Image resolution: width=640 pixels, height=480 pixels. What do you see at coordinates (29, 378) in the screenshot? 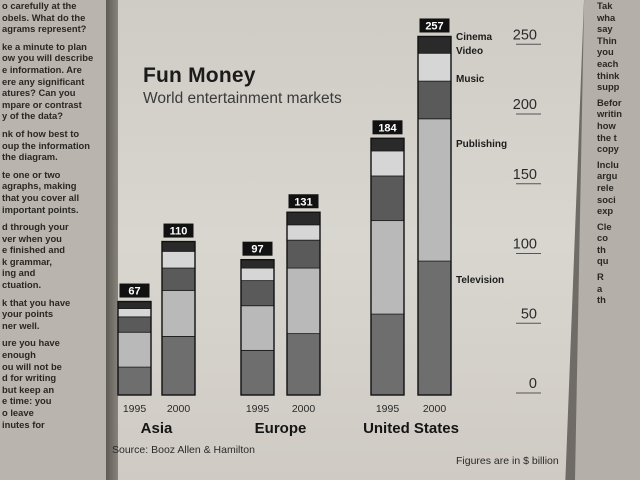
I see `left-page-text-line: d for writing` at bounding box center [29, 378].